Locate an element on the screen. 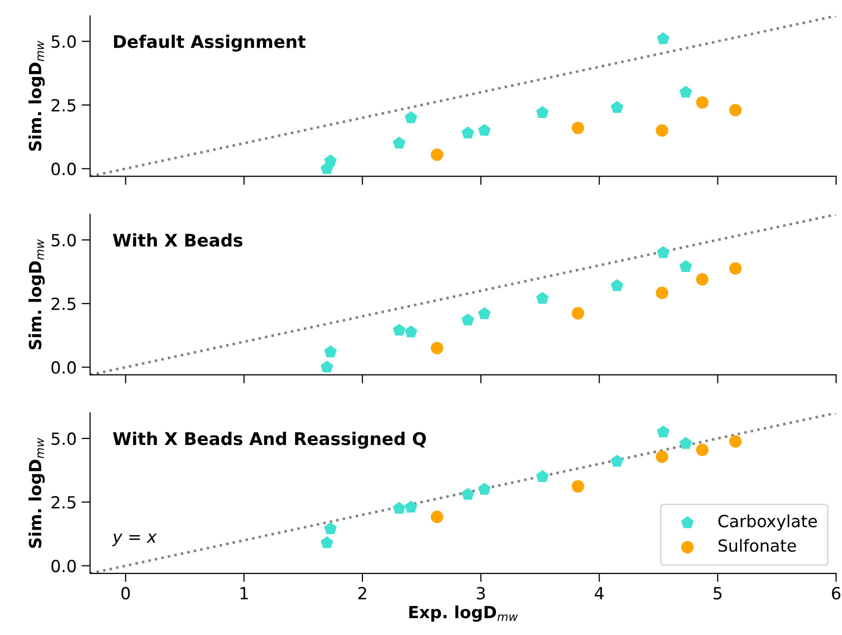  x-tick-label: 6 is located at coordinates (836, 593).